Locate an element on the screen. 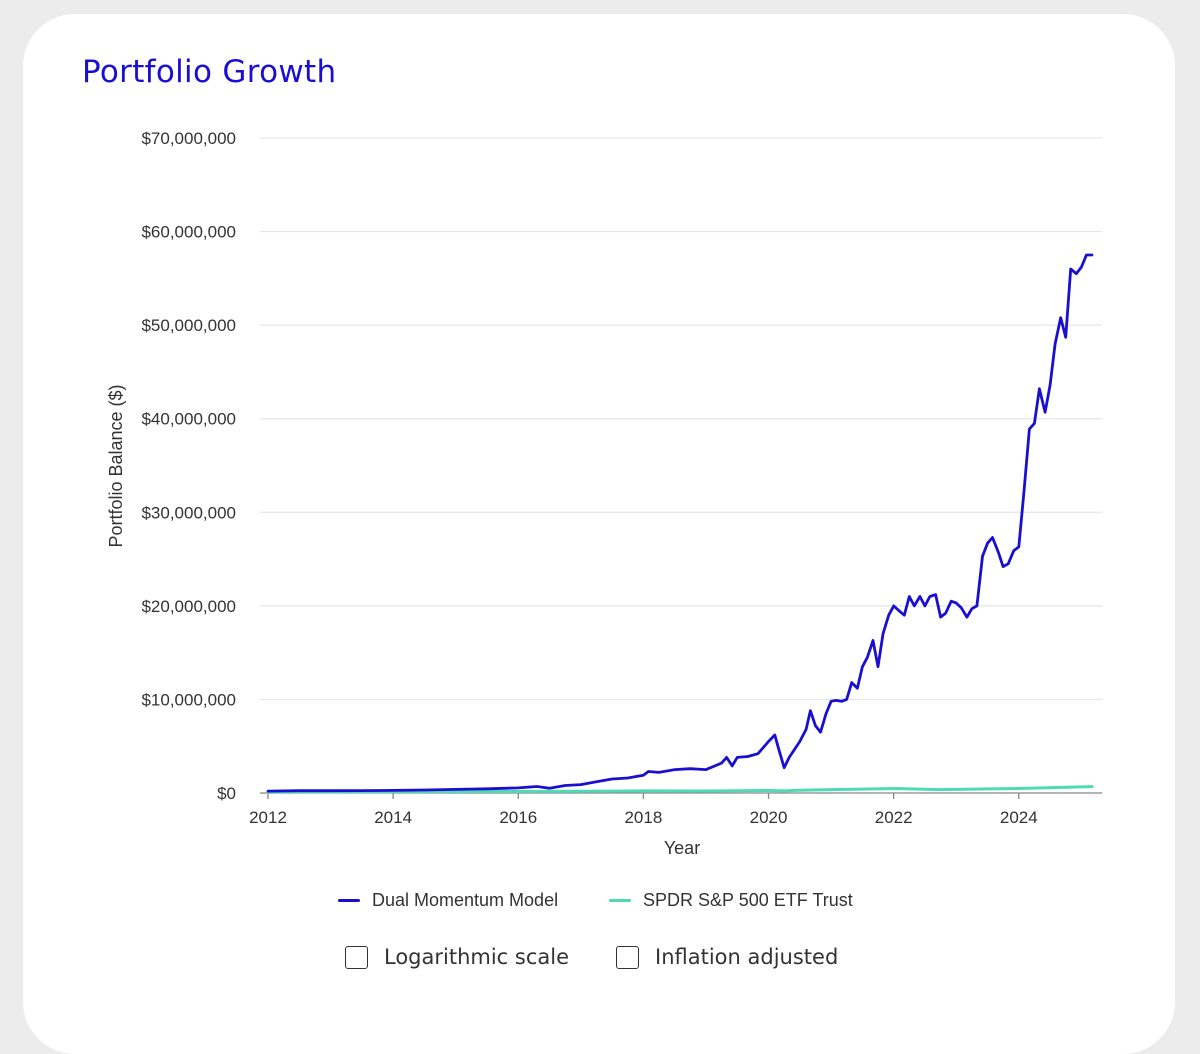  y-tick-label: $10,000,000 is located at coordinates (188, 699).